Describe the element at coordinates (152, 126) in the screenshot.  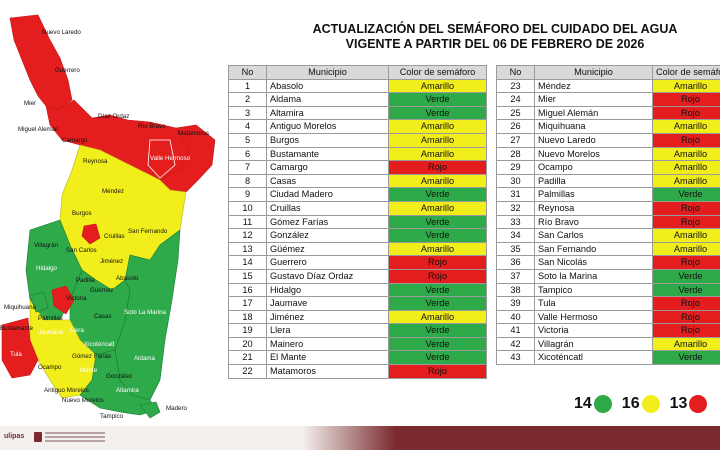
I see `map-label: Río Bravo` at that location.